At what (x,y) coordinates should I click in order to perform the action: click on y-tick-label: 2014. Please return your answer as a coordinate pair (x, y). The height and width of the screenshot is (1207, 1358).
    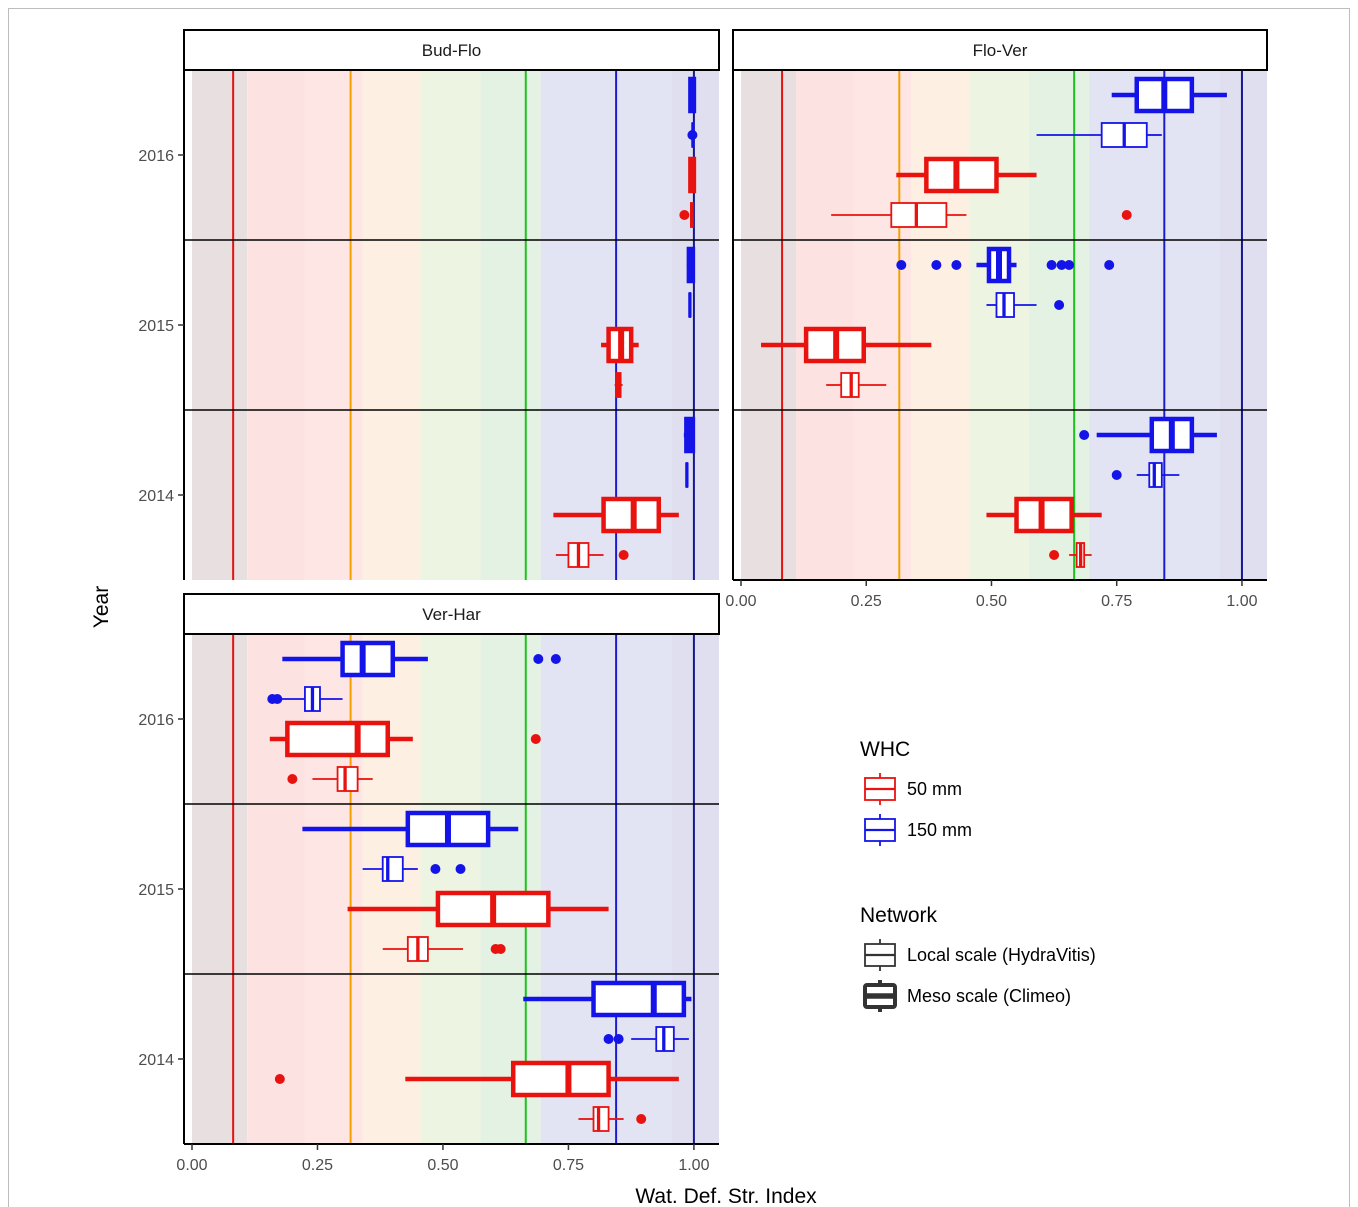
    Looking at the image, I should click on (156, 496).